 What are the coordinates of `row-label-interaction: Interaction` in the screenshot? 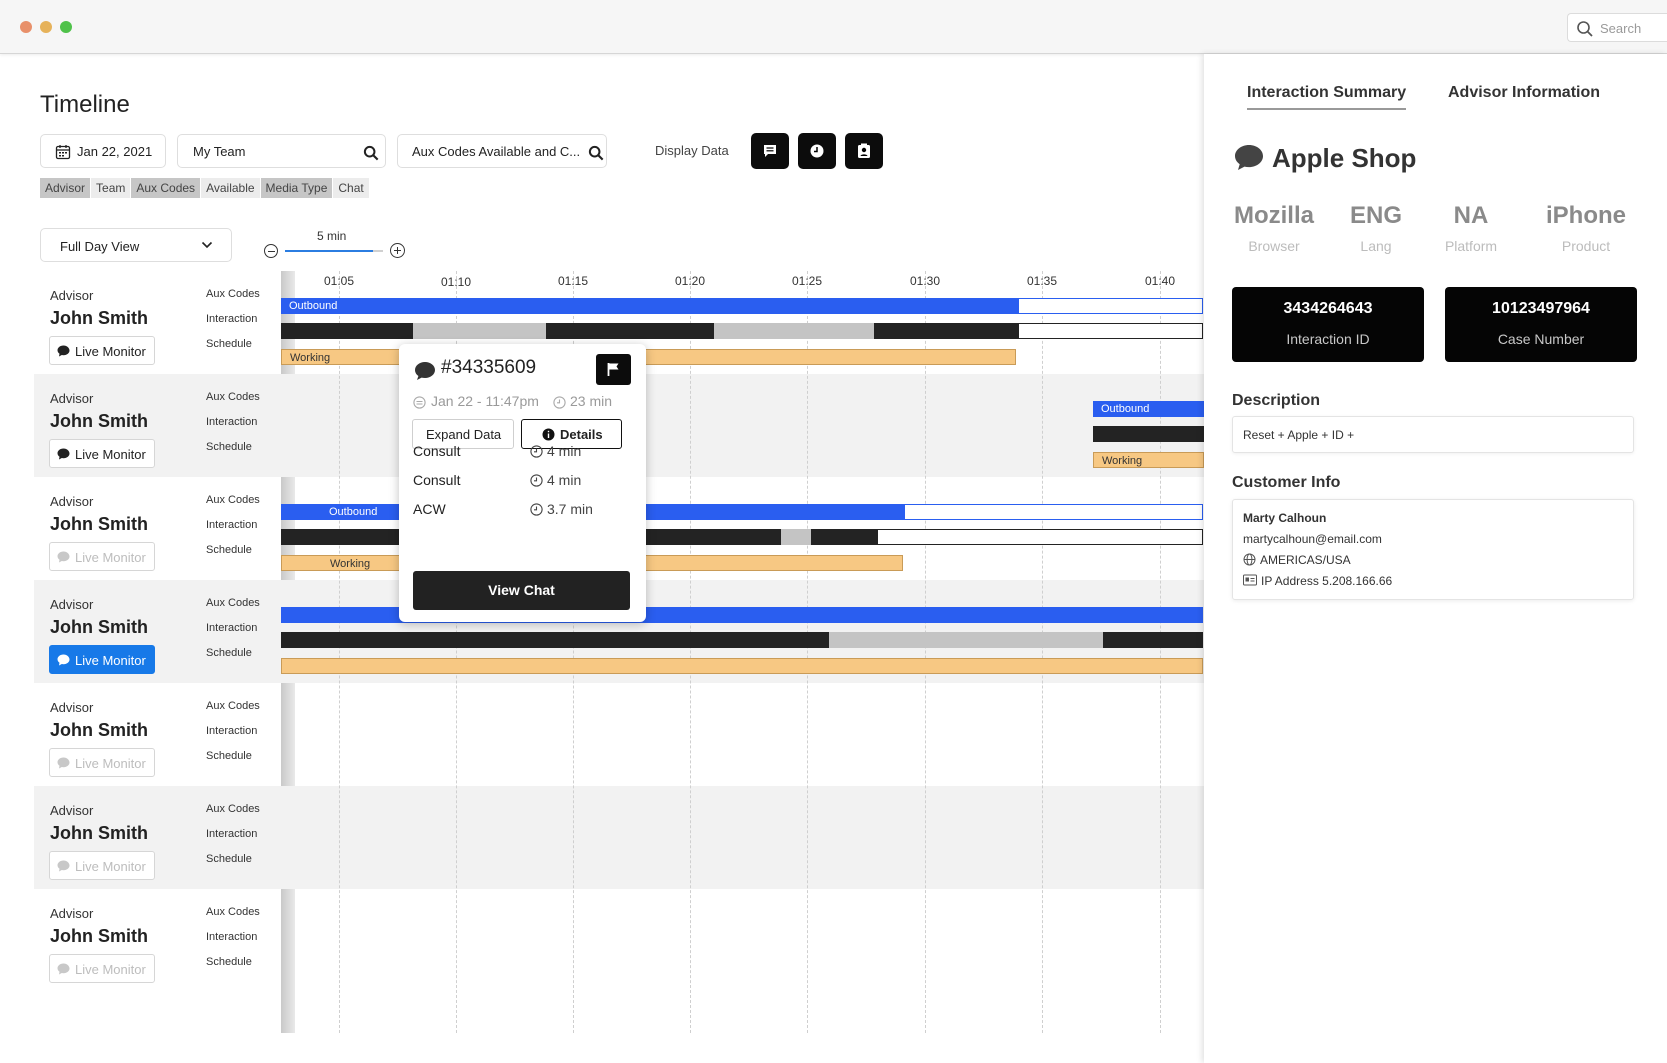 It's located at (232, 937).